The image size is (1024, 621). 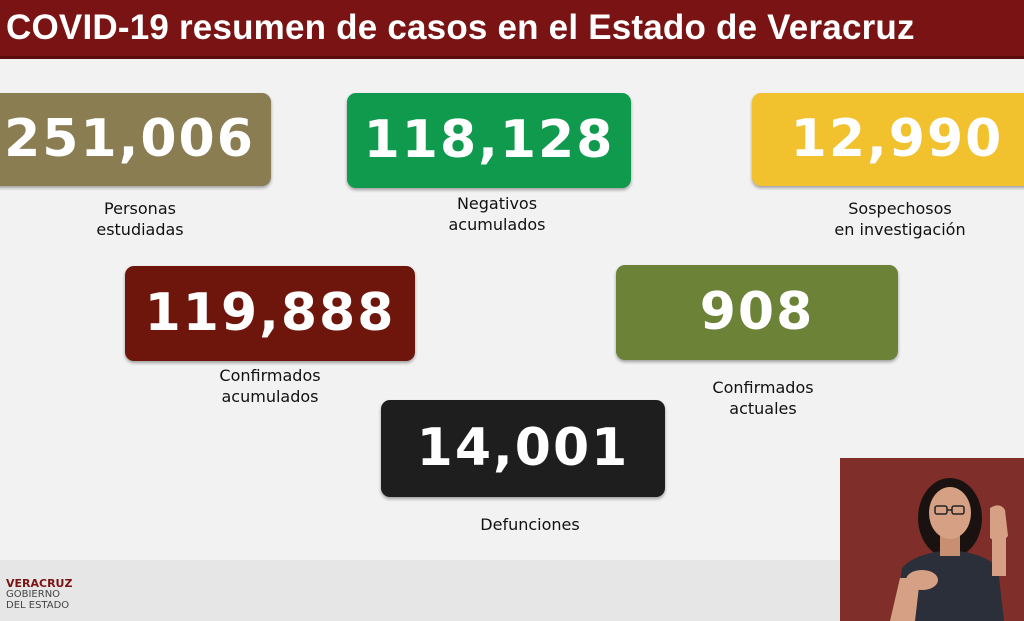 What do you see at coordinates (900, 208) in the screenshot?
I see `stat-label-line: Sospechosos` at bounding box center [900, 208].